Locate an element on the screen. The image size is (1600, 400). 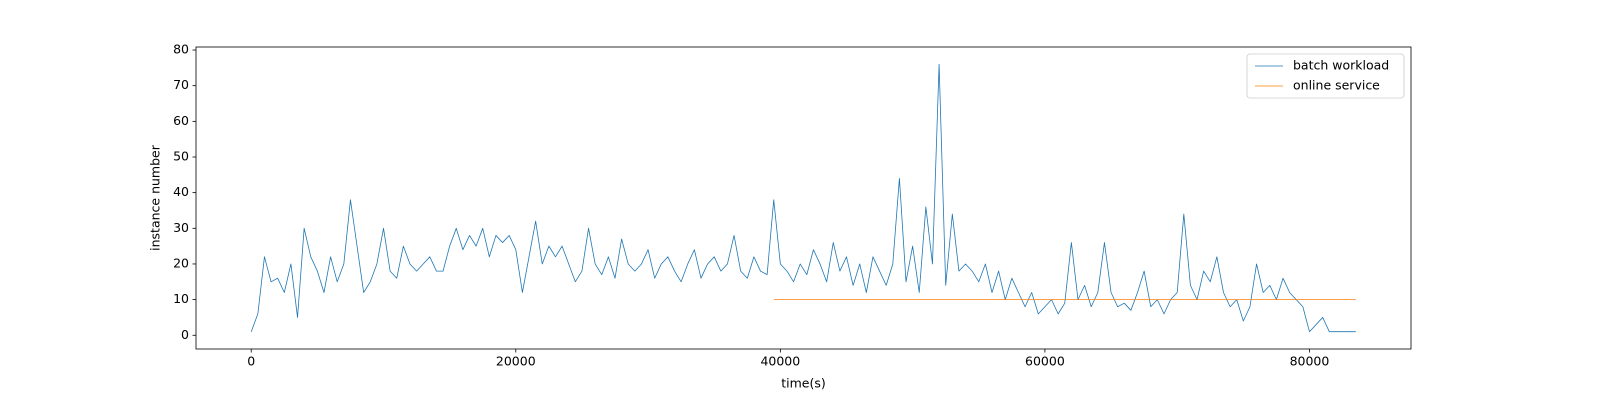
y-tick-label: 40 is located at coordinates (181, 191).